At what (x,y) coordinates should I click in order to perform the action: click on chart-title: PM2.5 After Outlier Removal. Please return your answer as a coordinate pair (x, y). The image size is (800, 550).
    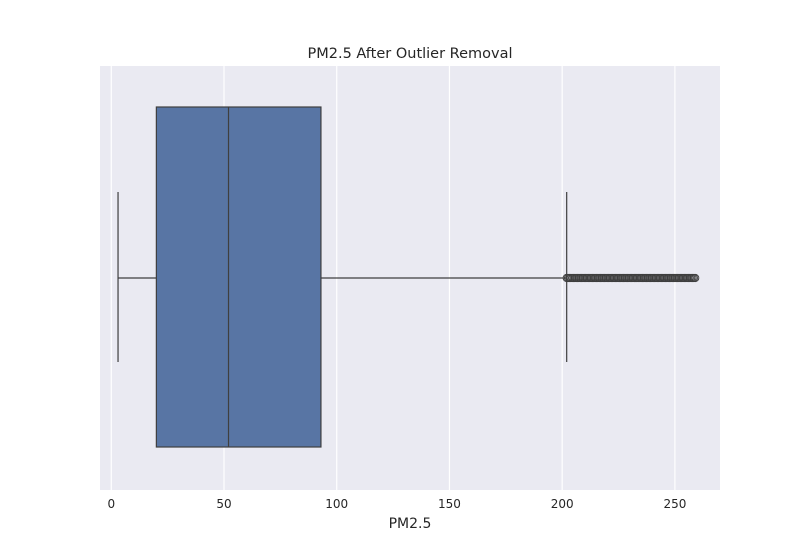
    Looking at the image, I should click on (409, 54).